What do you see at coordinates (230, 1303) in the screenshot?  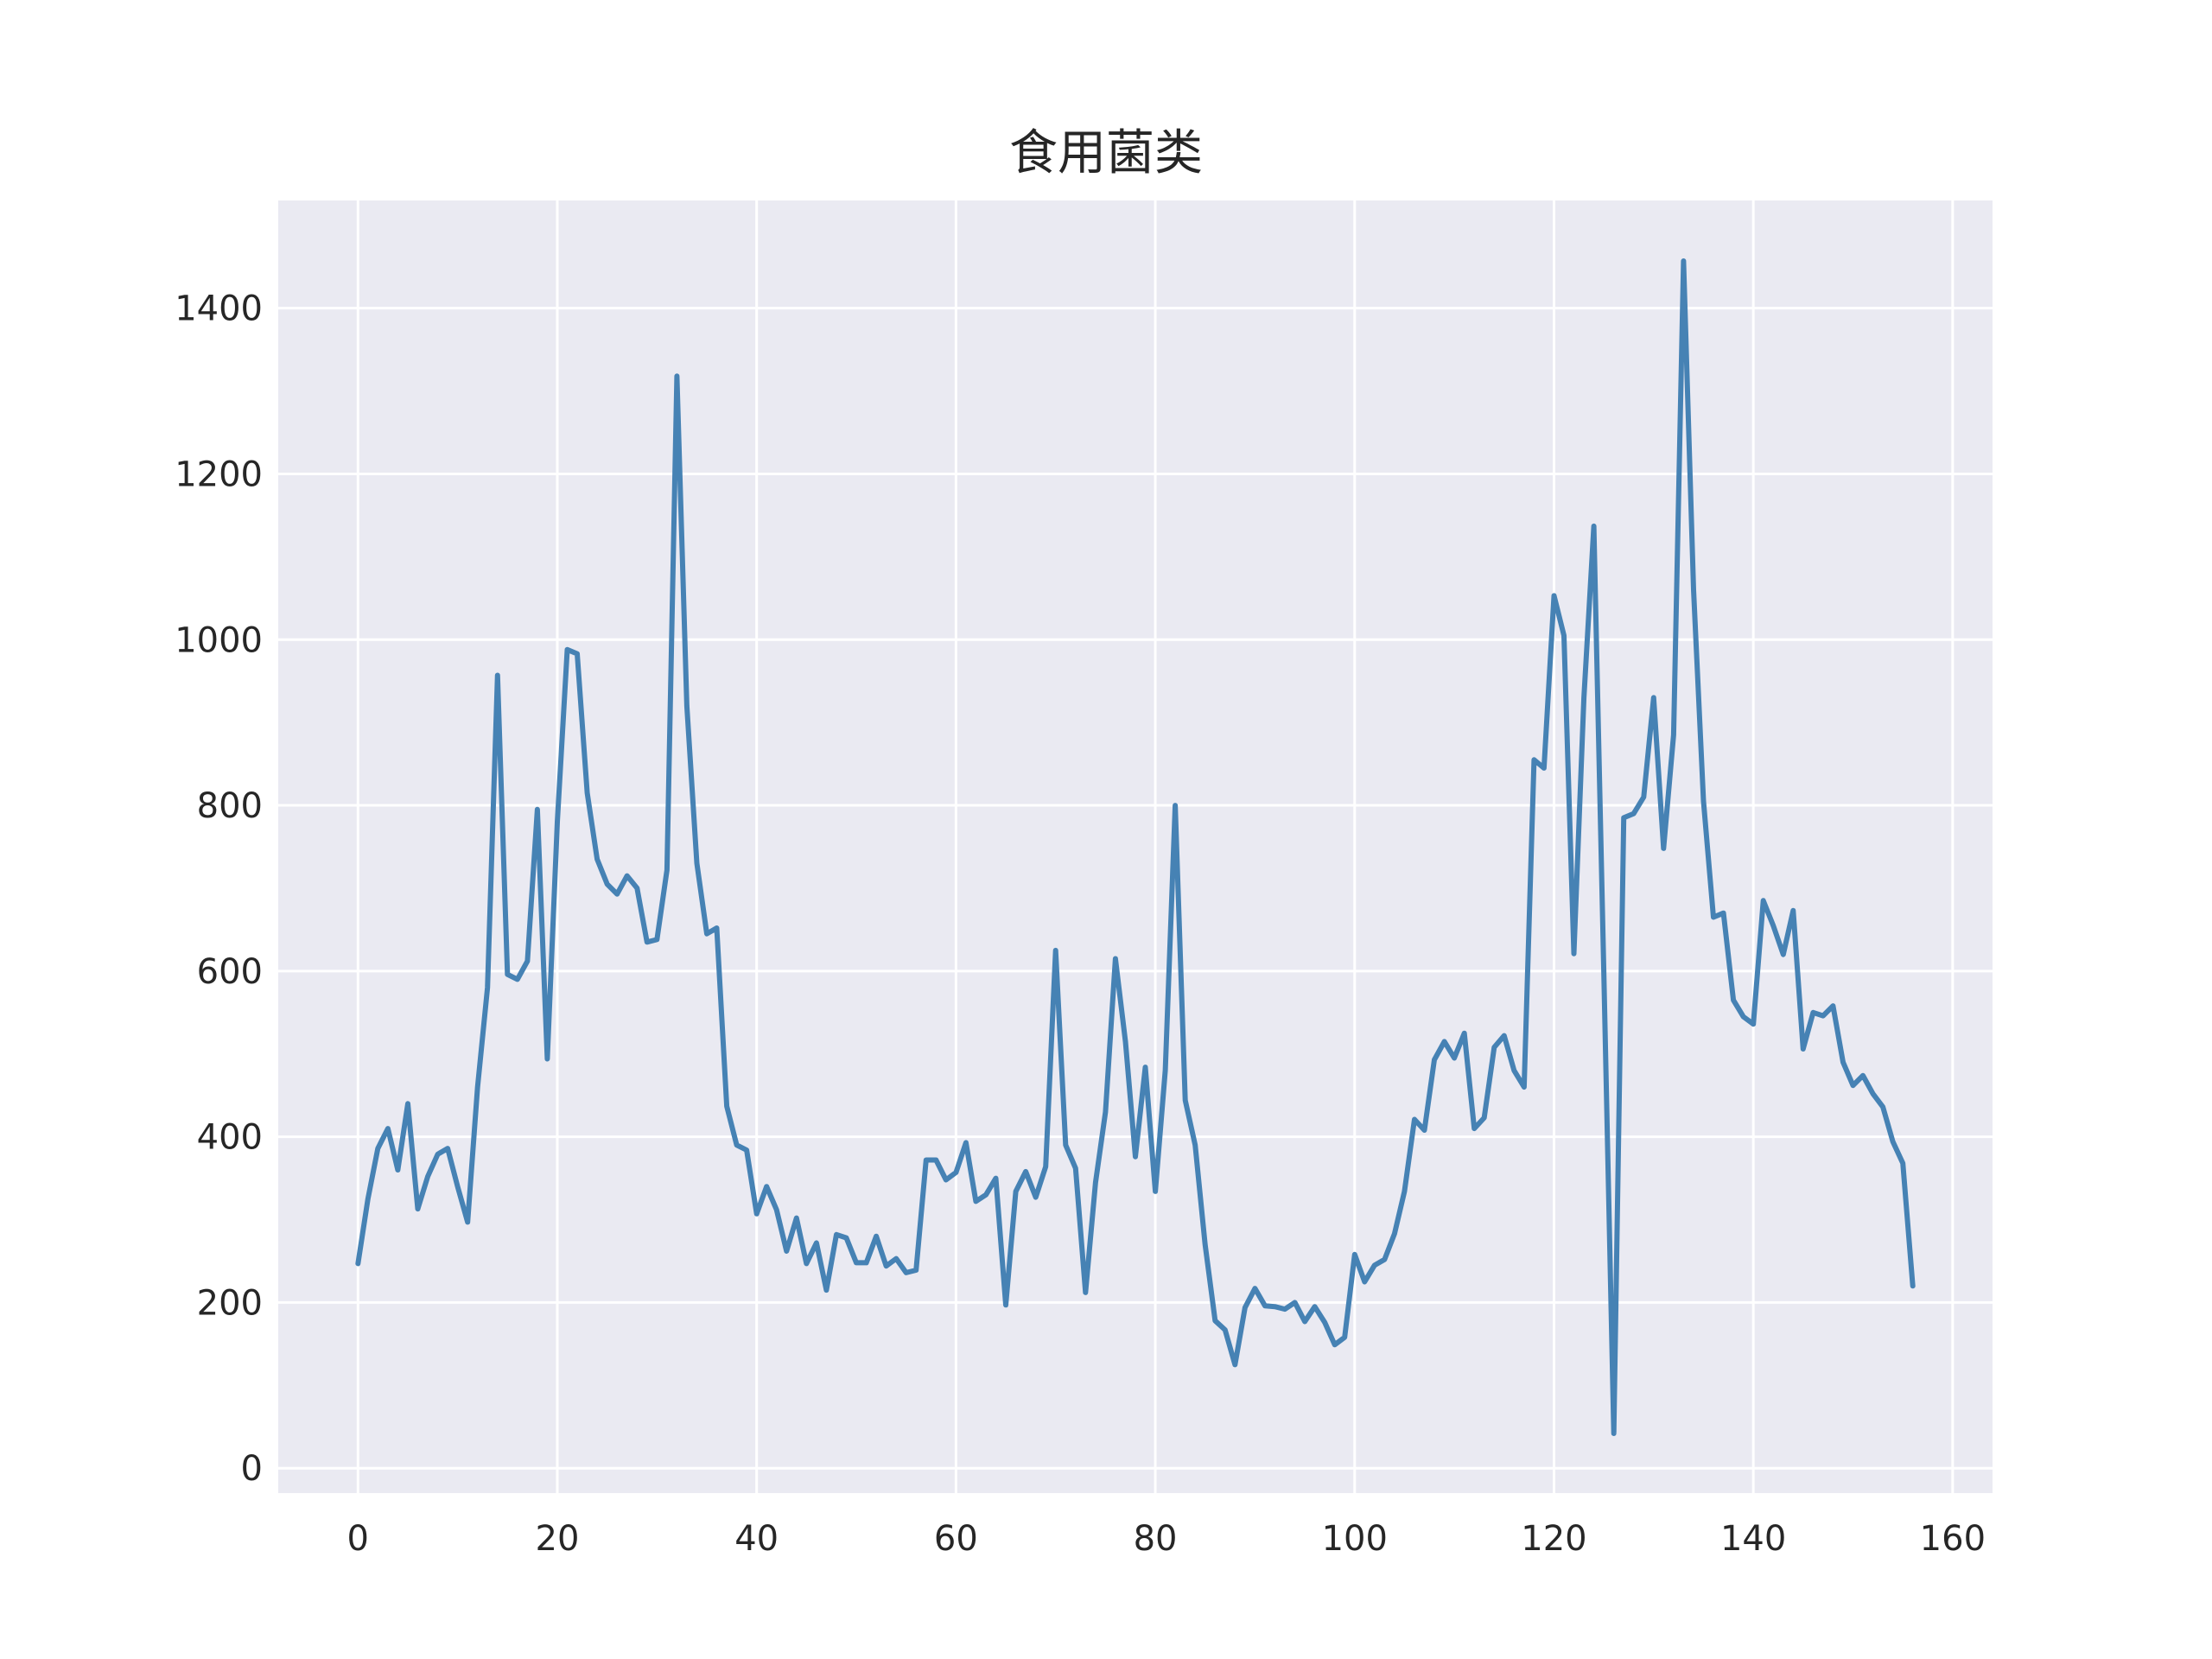 I see `y-tick-label-200: 200` at bounding box center [230, 1303].